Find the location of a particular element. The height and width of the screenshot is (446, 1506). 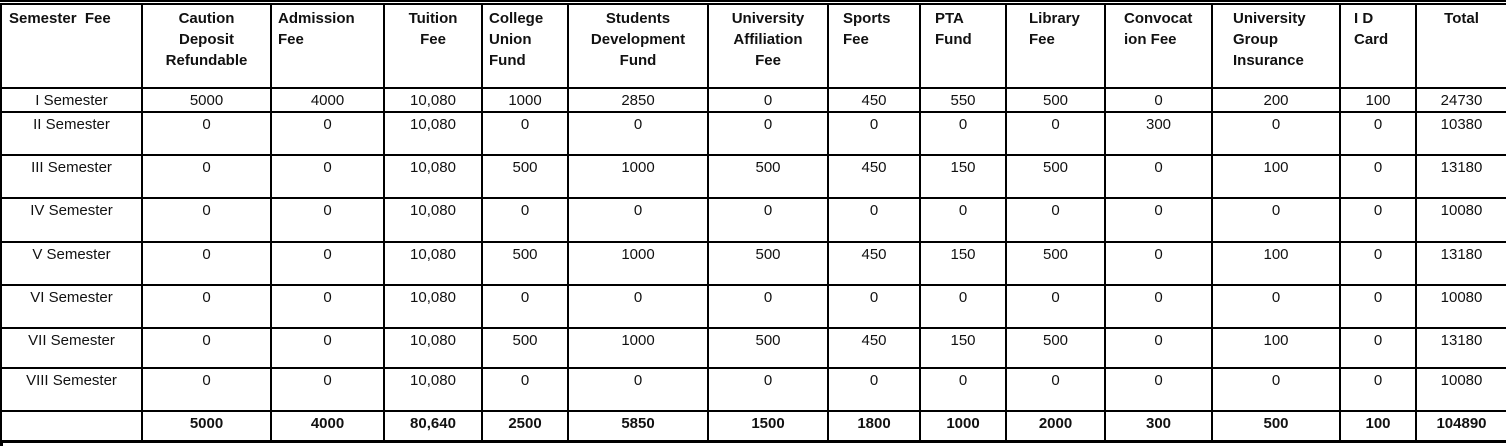

column-header-sports-fee: Sports Fee is located at coordinates (874, 46).